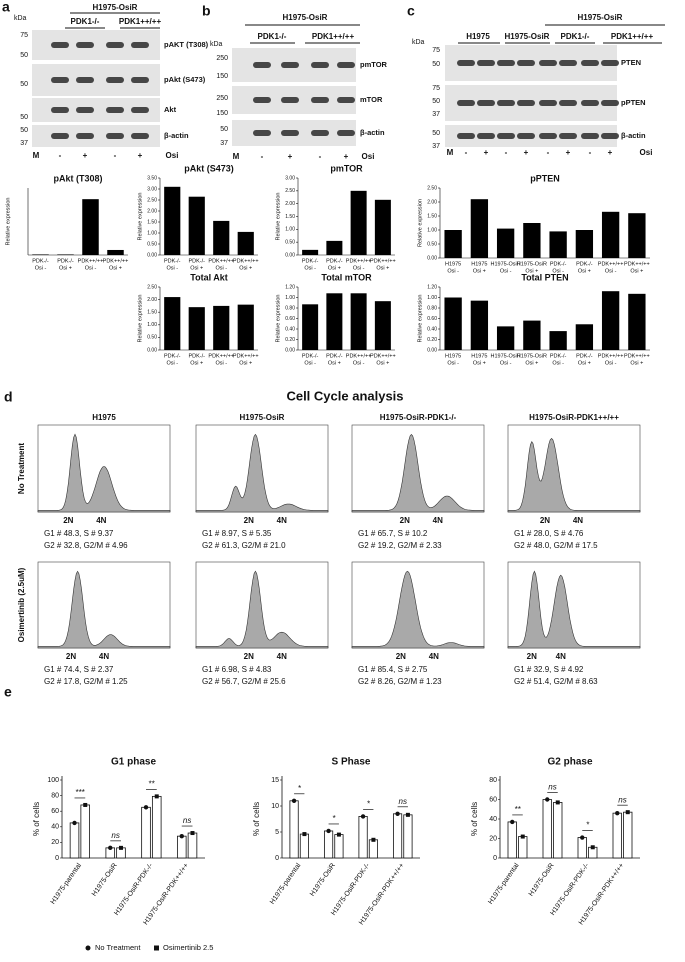 Image resolution: width=685 pixels, height=962 pixels. What do you see at coordinates (432, 308) in the screenshot?
I see `y-tick-label: 0.80` at bounding box center [432, 308].